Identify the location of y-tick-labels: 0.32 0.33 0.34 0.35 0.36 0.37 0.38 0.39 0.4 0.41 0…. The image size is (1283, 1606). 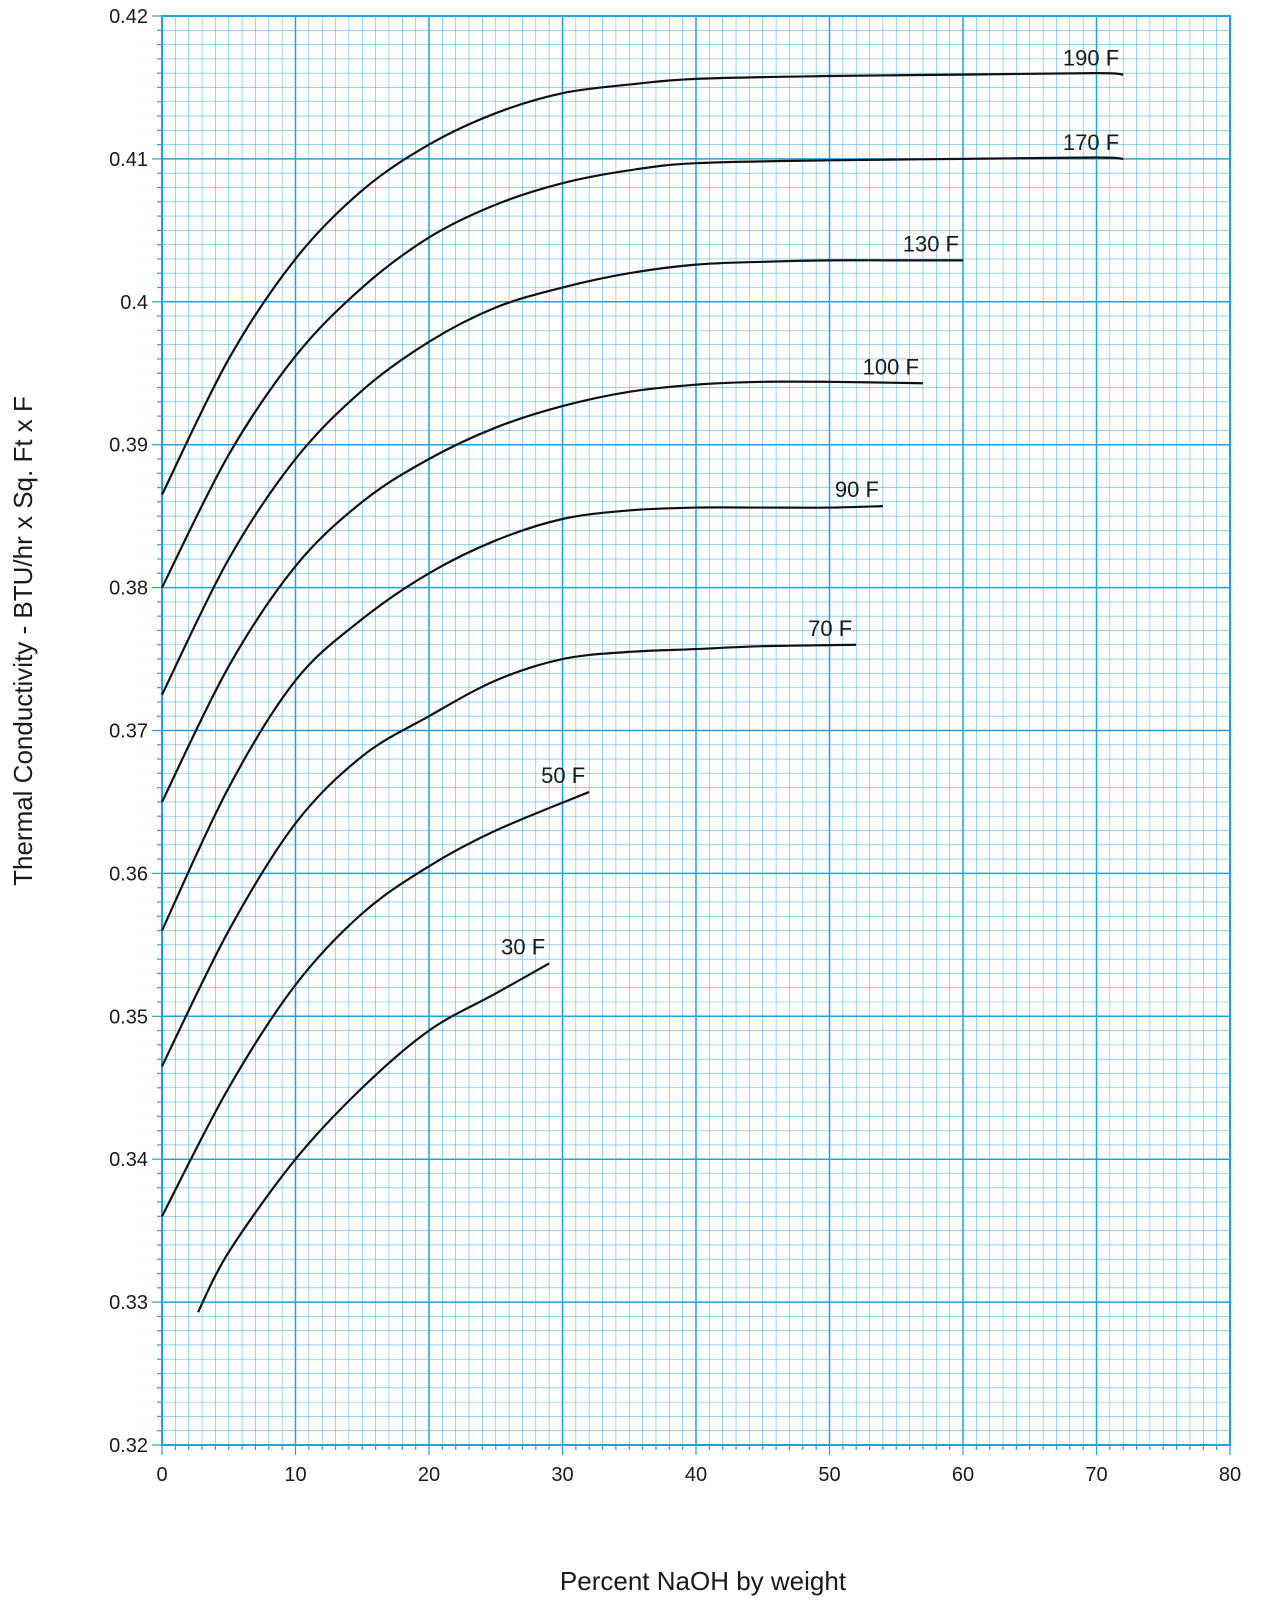
(128, 731).